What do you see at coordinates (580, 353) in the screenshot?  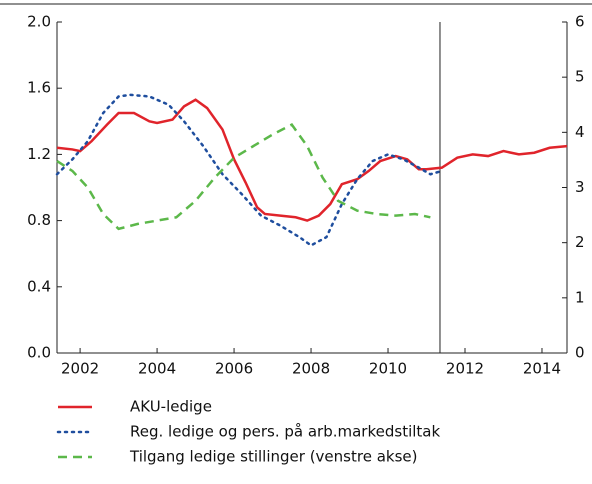 I see `y2-tick-label: 0` at bounding box center [580, 353].